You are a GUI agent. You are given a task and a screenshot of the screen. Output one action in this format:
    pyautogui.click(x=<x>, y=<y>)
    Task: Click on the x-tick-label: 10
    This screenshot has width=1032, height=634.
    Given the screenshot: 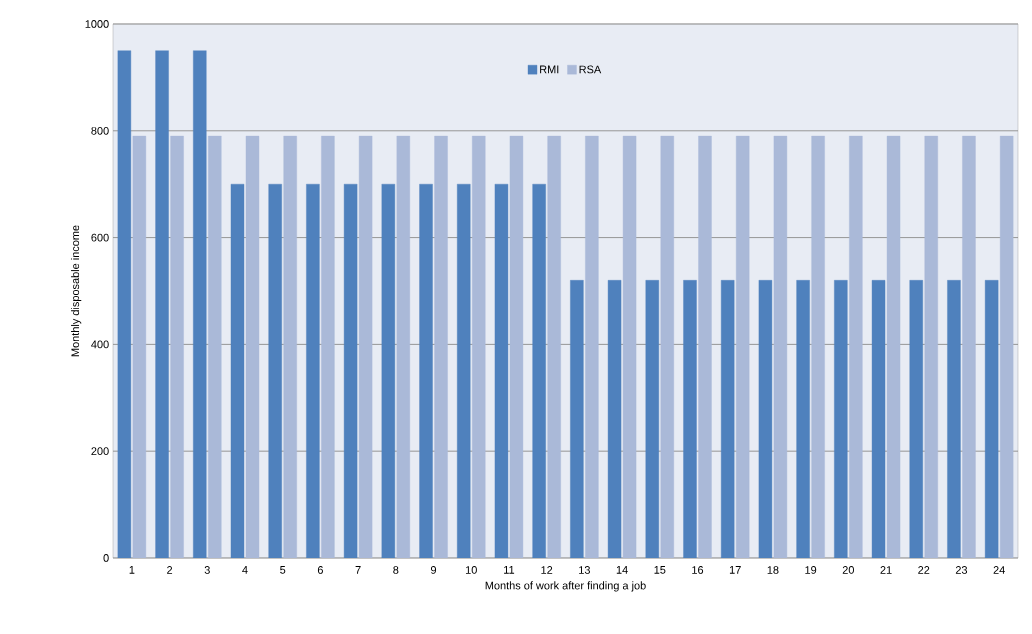 What is the action you would take?
    pyautogui.click(x=471, y=570)
    